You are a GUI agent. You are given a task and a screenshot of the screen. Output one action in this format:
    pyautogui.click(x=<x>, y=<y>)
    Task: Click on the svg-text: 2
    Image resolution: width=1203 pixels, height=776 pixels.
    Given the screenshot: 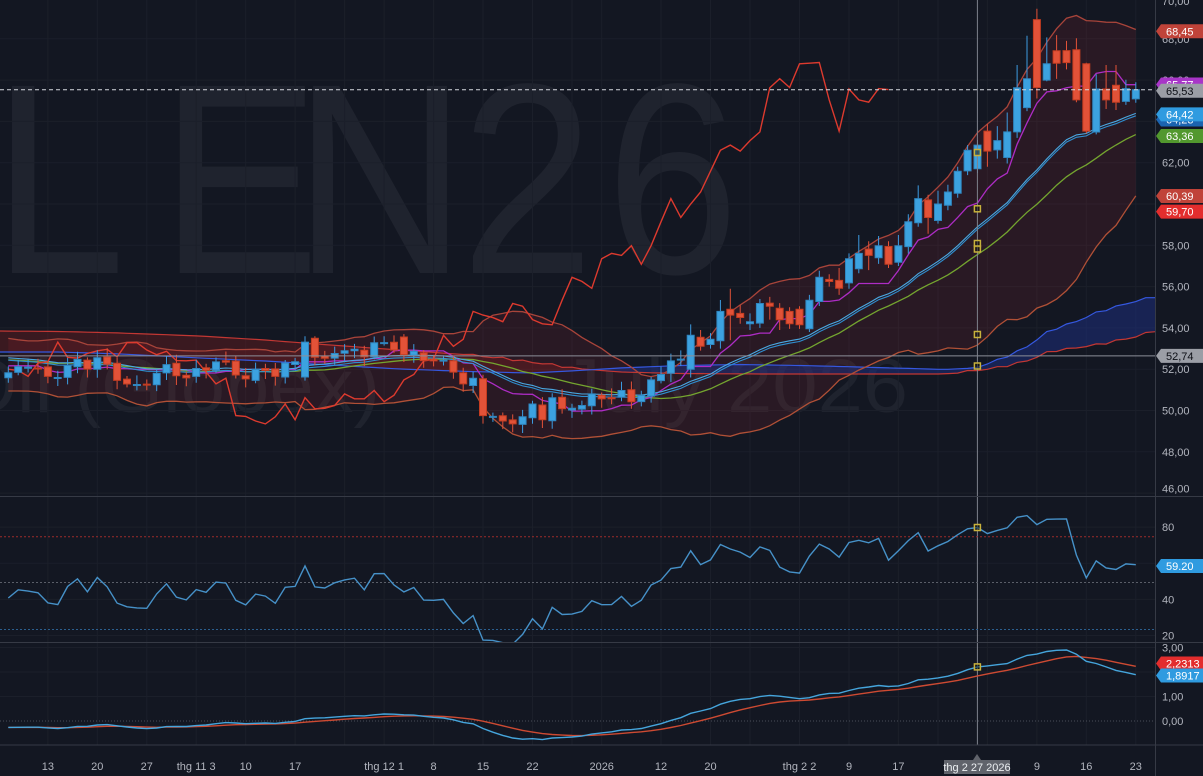 What is the action you would take?
    pyautogui.click(x=527, y=180)
    